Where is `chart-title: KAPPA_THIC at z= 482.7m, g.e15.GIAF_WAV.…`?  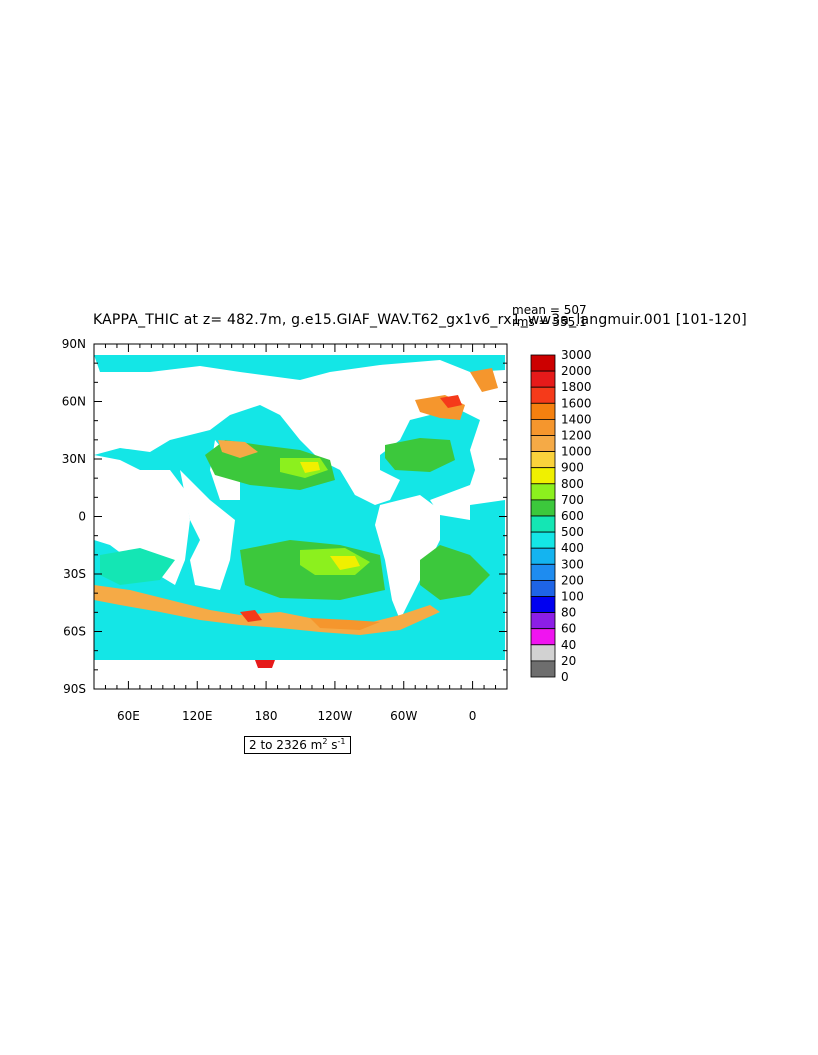 chart-title: KAPPA_THIC at z= 482.7m, g.e15.GIAF_WAV.… is located at coordinates (420, 320).